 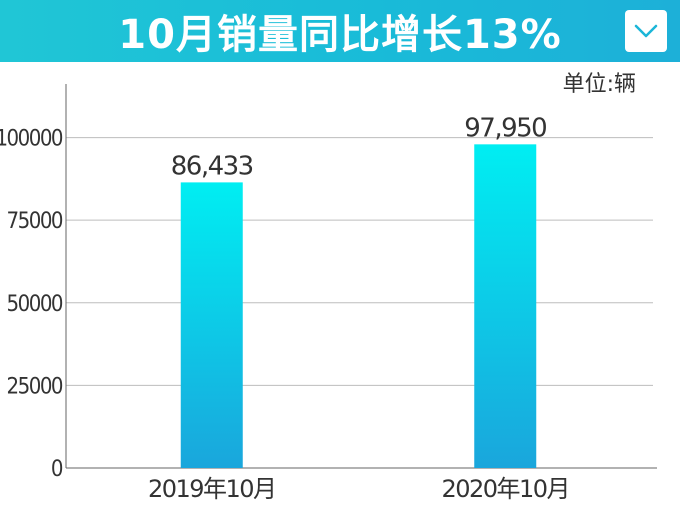 I want to click on y-tick-label: 25000, so click(x=35, y=386).